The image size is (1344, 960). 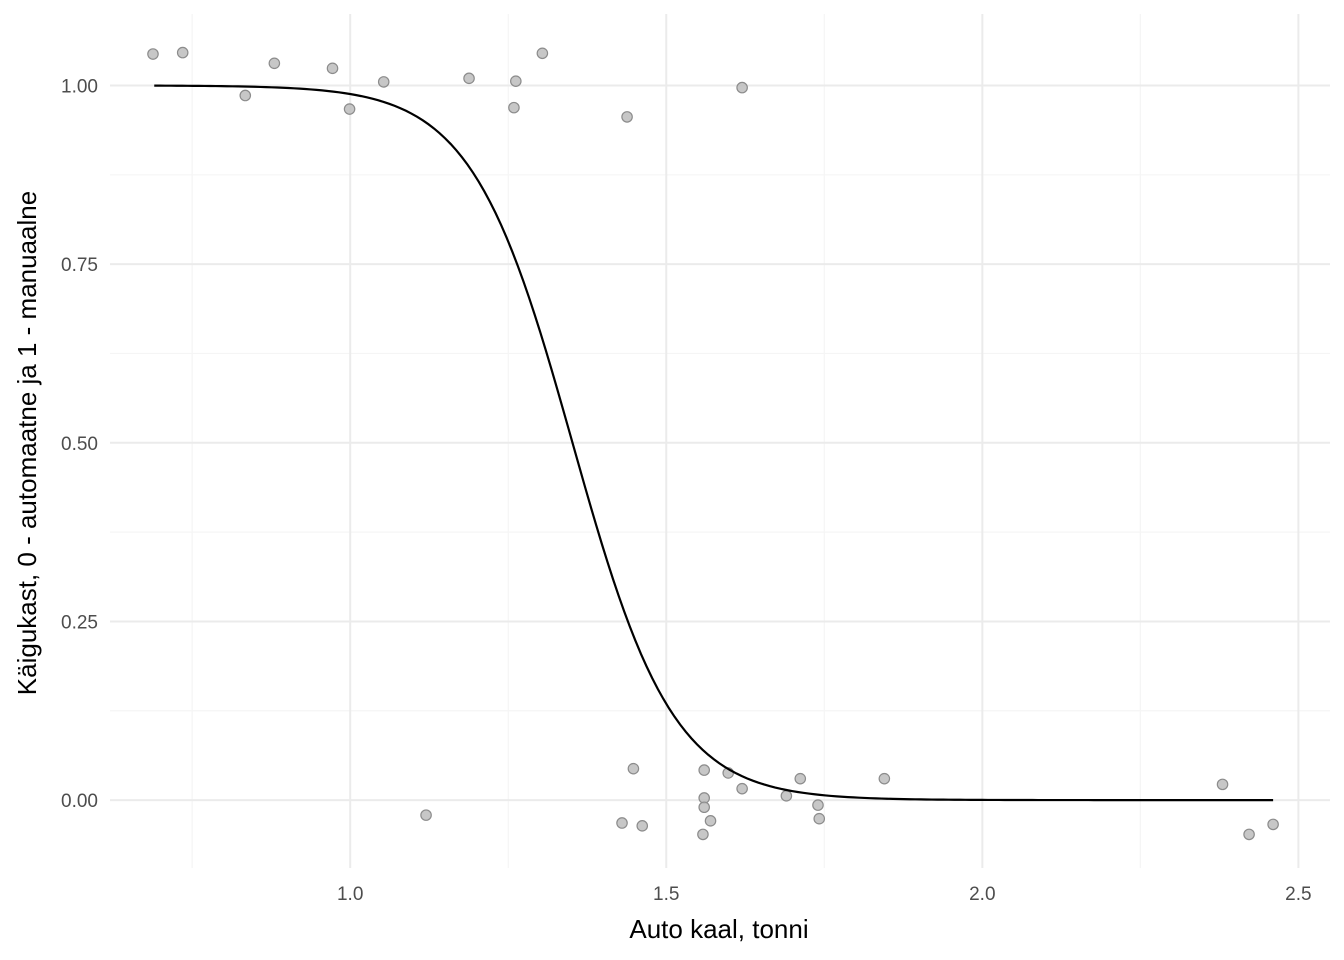 I want to click on y-tick-label: 0.75, so click(x=79, y=265).